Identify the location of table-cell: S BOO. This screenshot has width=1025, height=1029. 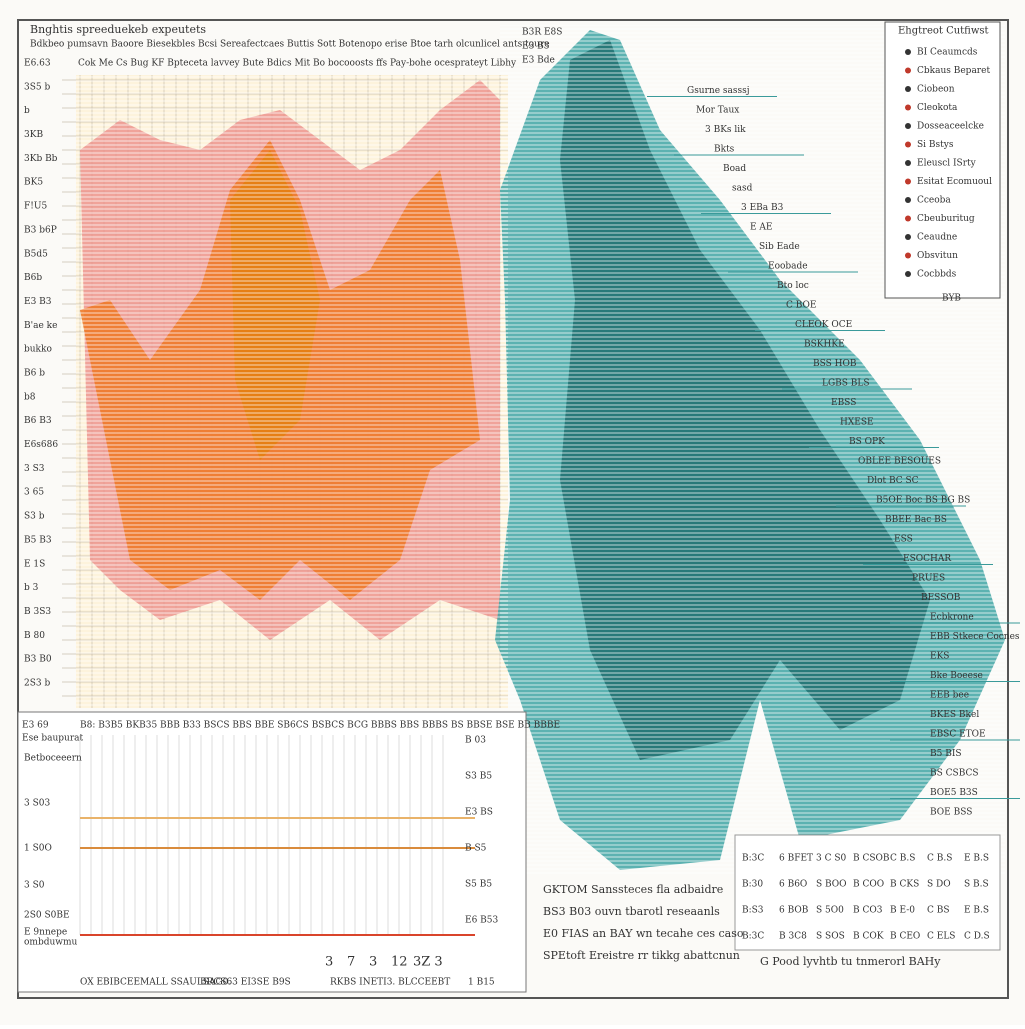
(831, 885).